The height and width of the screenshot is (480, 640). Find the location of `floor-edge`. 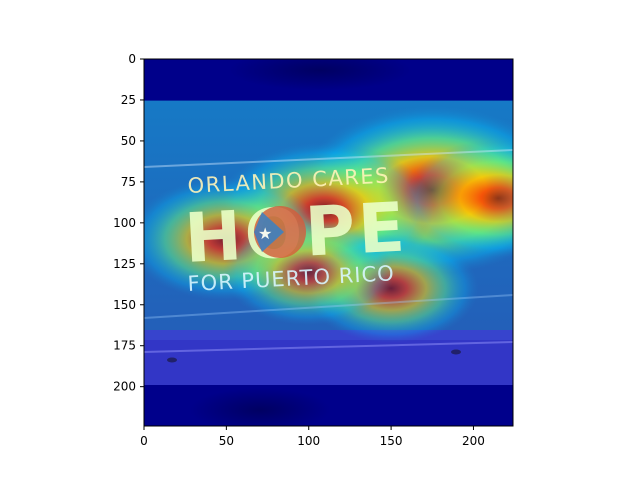

floor-edge is located at coordinates (328, 347).